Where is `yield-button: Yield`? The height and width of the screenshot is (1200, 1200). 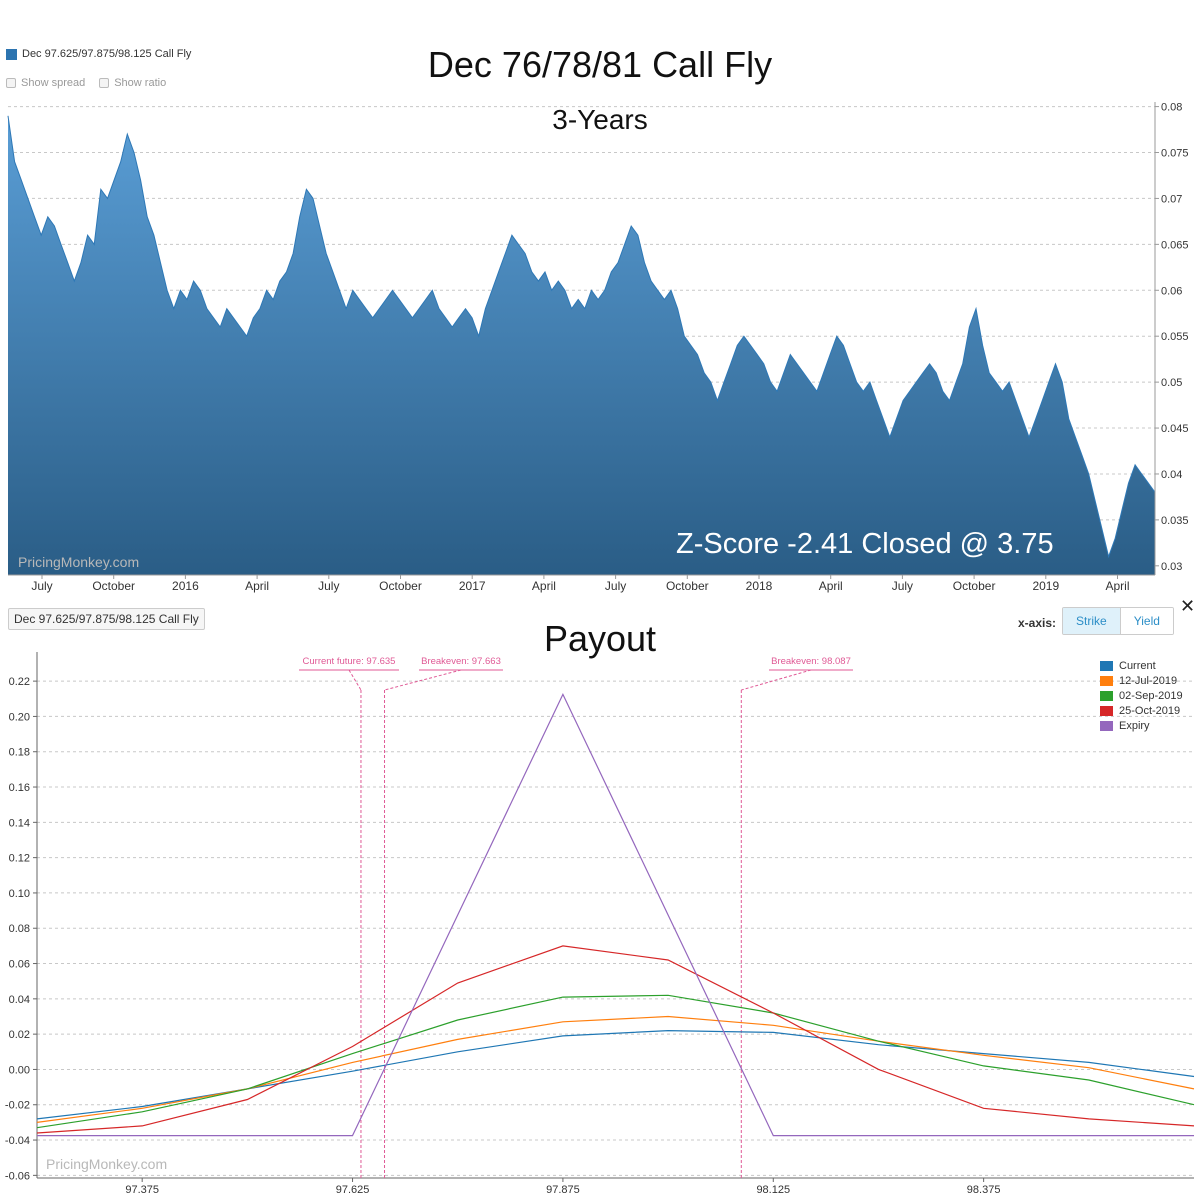
yield-button: Yield is located at coordinates (1146, 621).